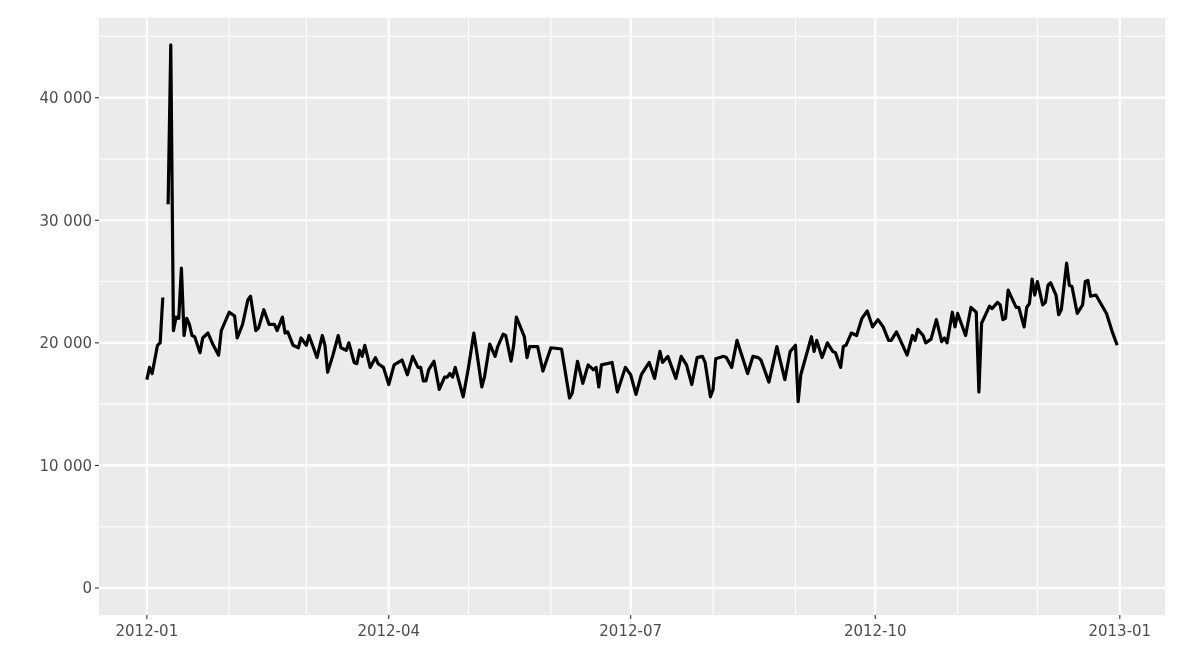  Describe the element at coordinates (65, 97) in the screenshot. I see `y-tick-label: 40 000` at that location.